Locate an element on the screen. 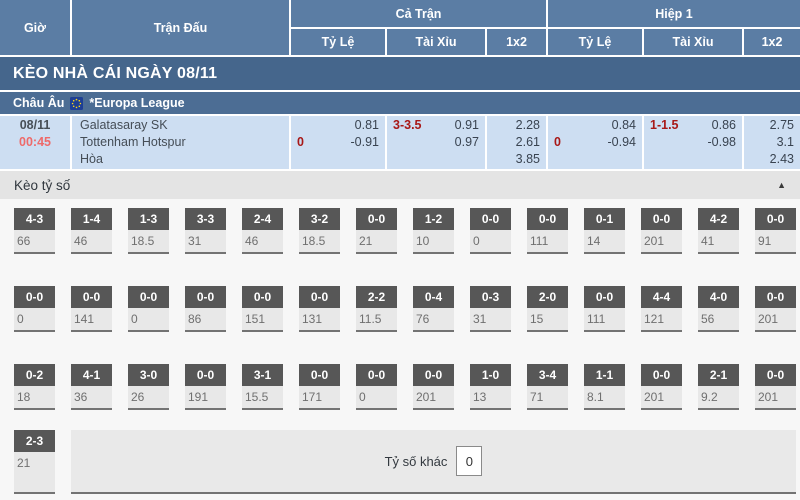  full-1x2-home-odds: 2.28 is located at coordinates (527, 125).